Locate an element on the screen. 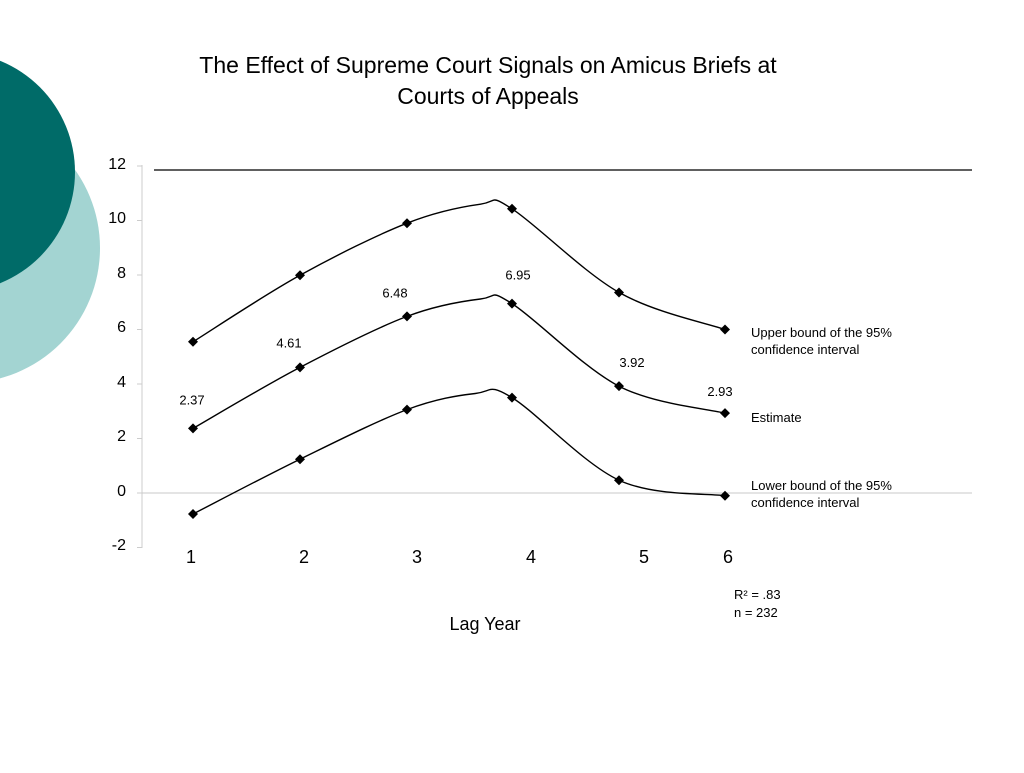 The width and height of the screenshot is (1024, 773). data-label: 2.93 is located at coordinates (719, 391).